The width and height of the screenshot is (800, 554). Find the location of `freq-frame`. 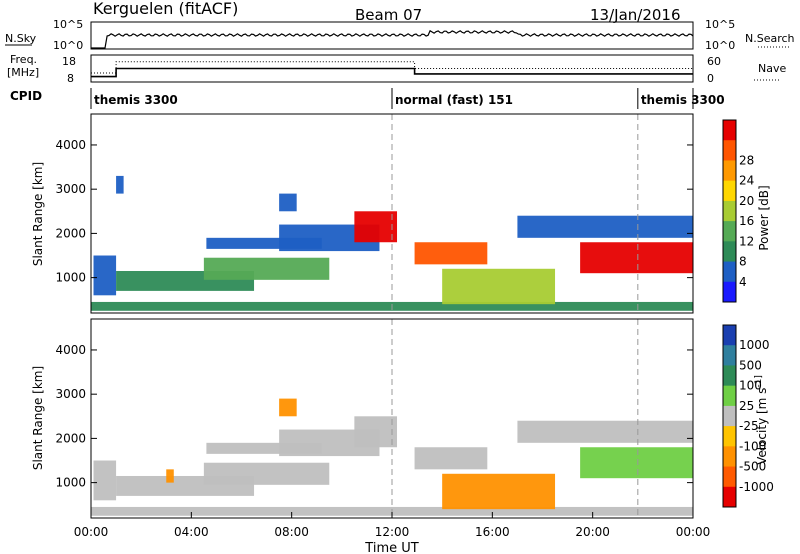

freq-frame is located at coordinates (392, 68).